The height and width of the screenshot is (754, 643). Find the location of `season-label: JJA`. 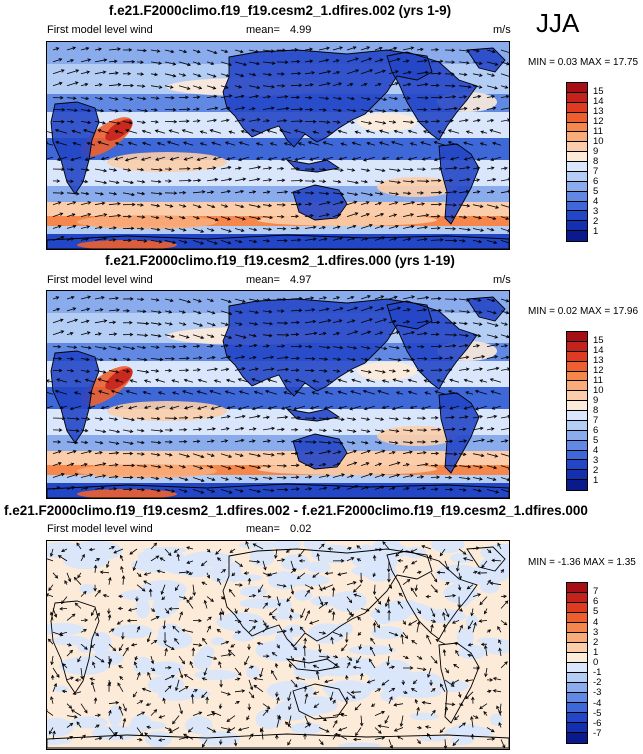

season-label: JJA is located at coordinates (558, 23).